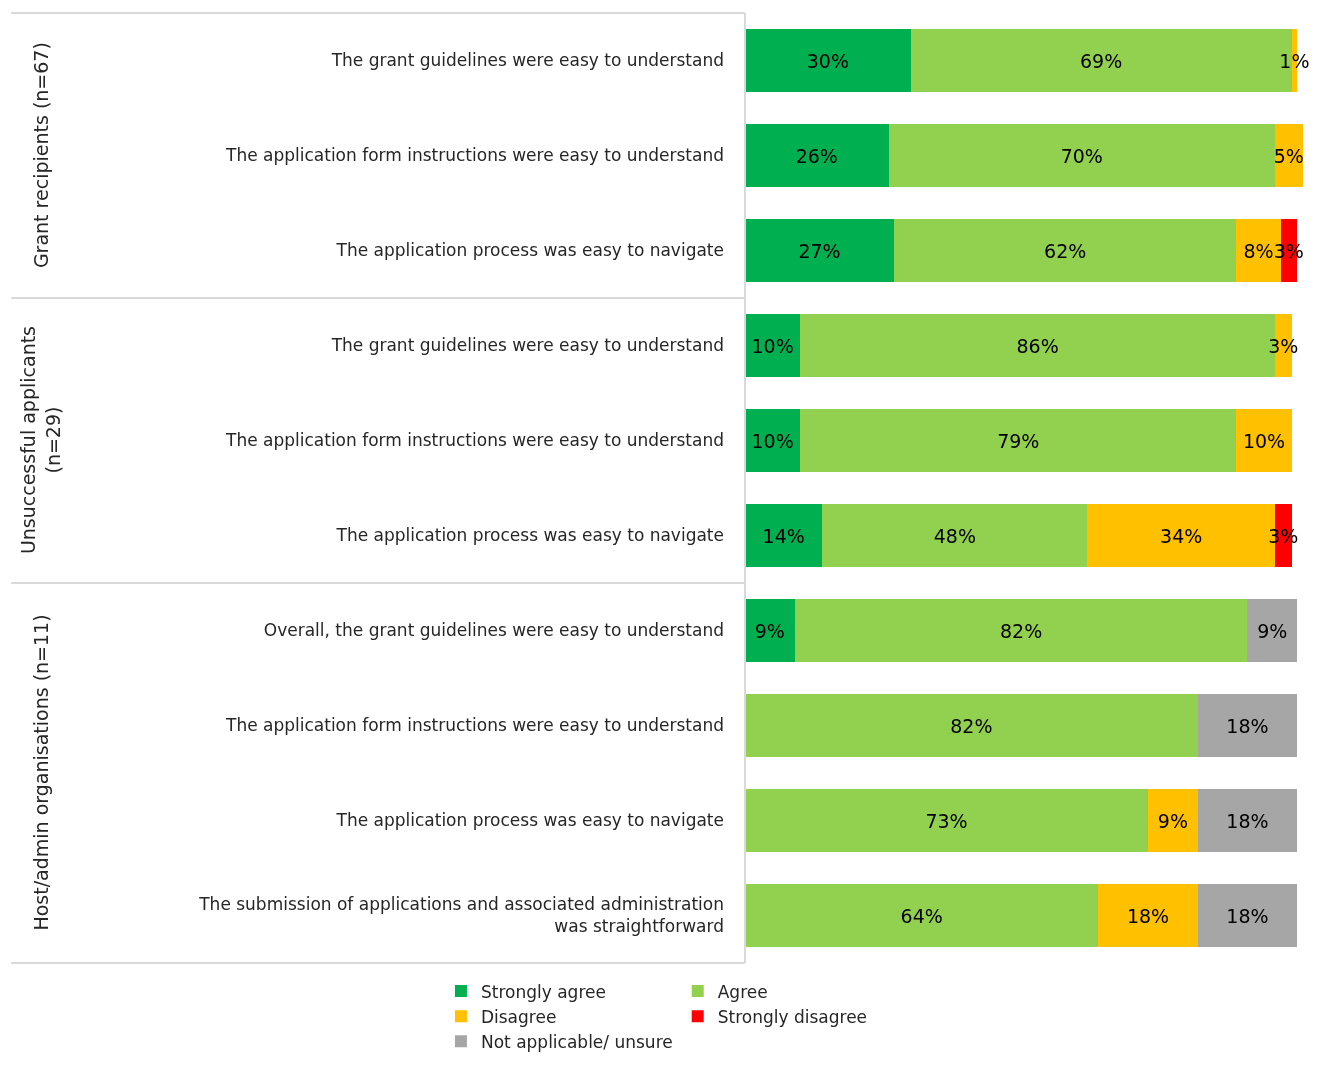 This screenshot has width=1344, height=1072. I want to click on data-label: 73%, so click(946, 820).